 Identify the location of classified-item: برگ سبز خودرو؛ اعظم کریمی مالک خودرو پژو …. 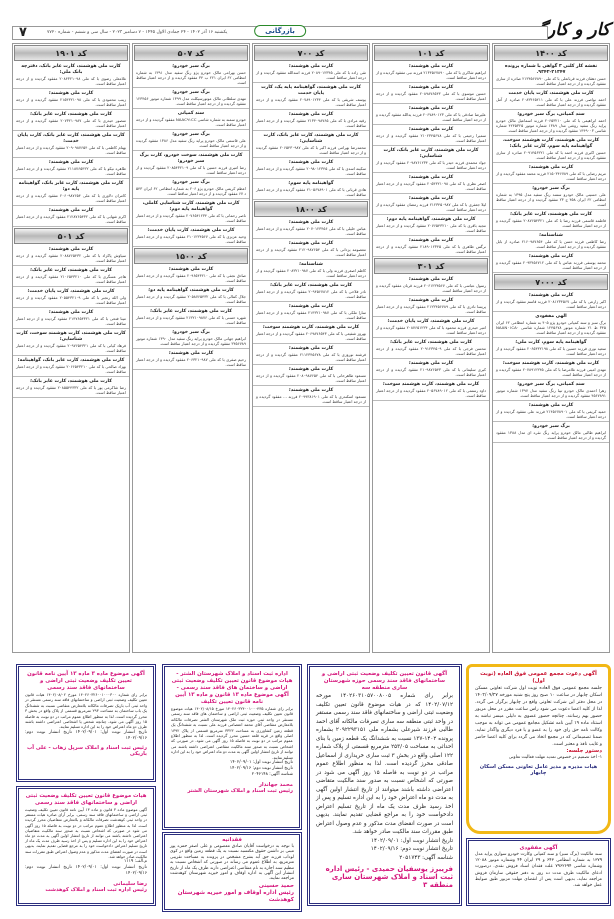
(191, 188).